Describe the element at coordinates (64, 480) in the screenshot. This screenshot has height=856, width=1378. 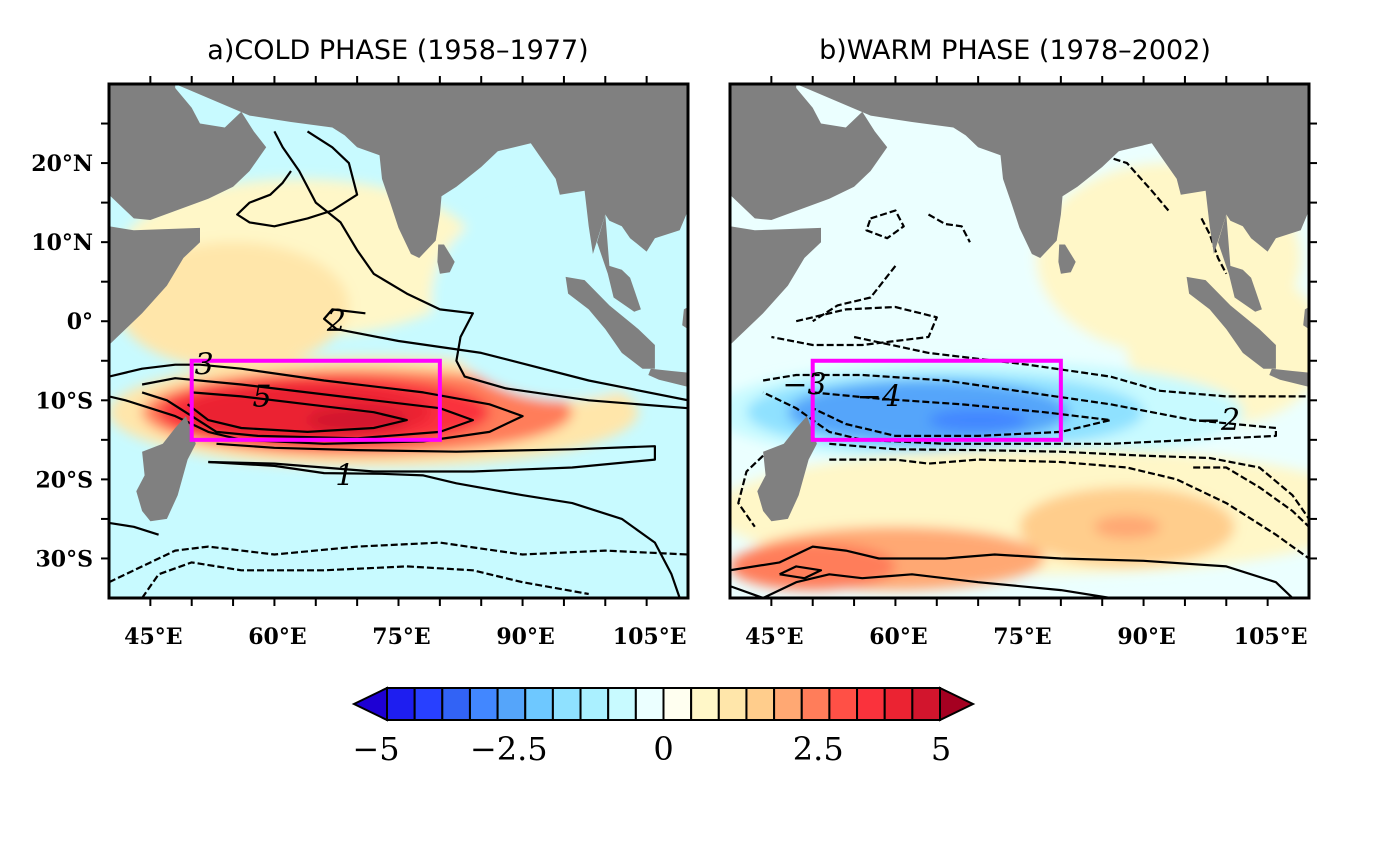
I see `y-tick-label: 20°S` at that location.